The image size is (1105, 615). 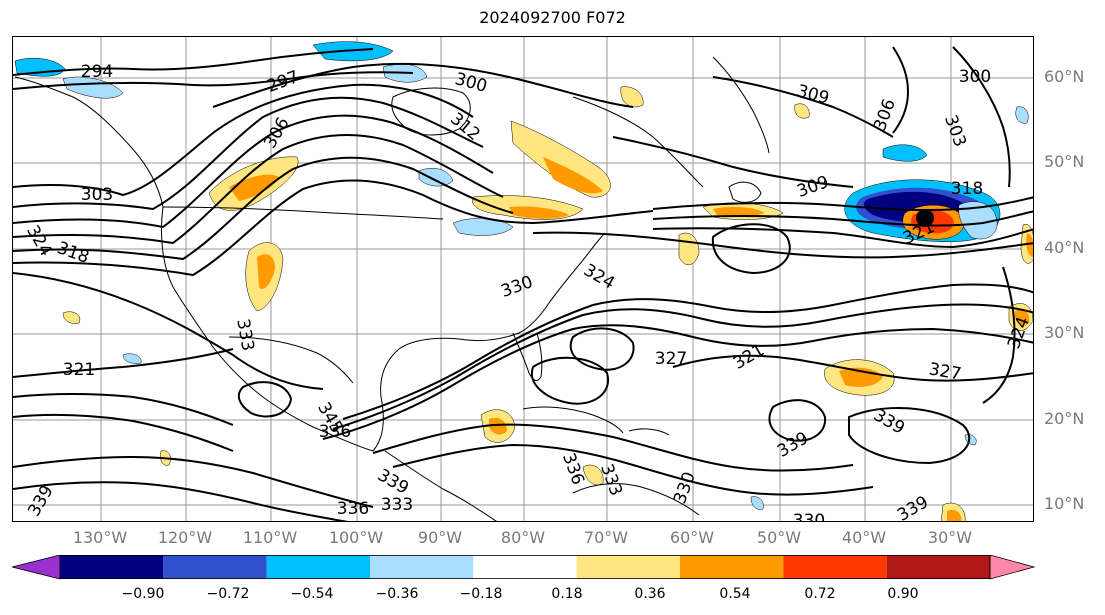 I want to click on lat-label-50n: 50°N, so click(x=1064, y=161).